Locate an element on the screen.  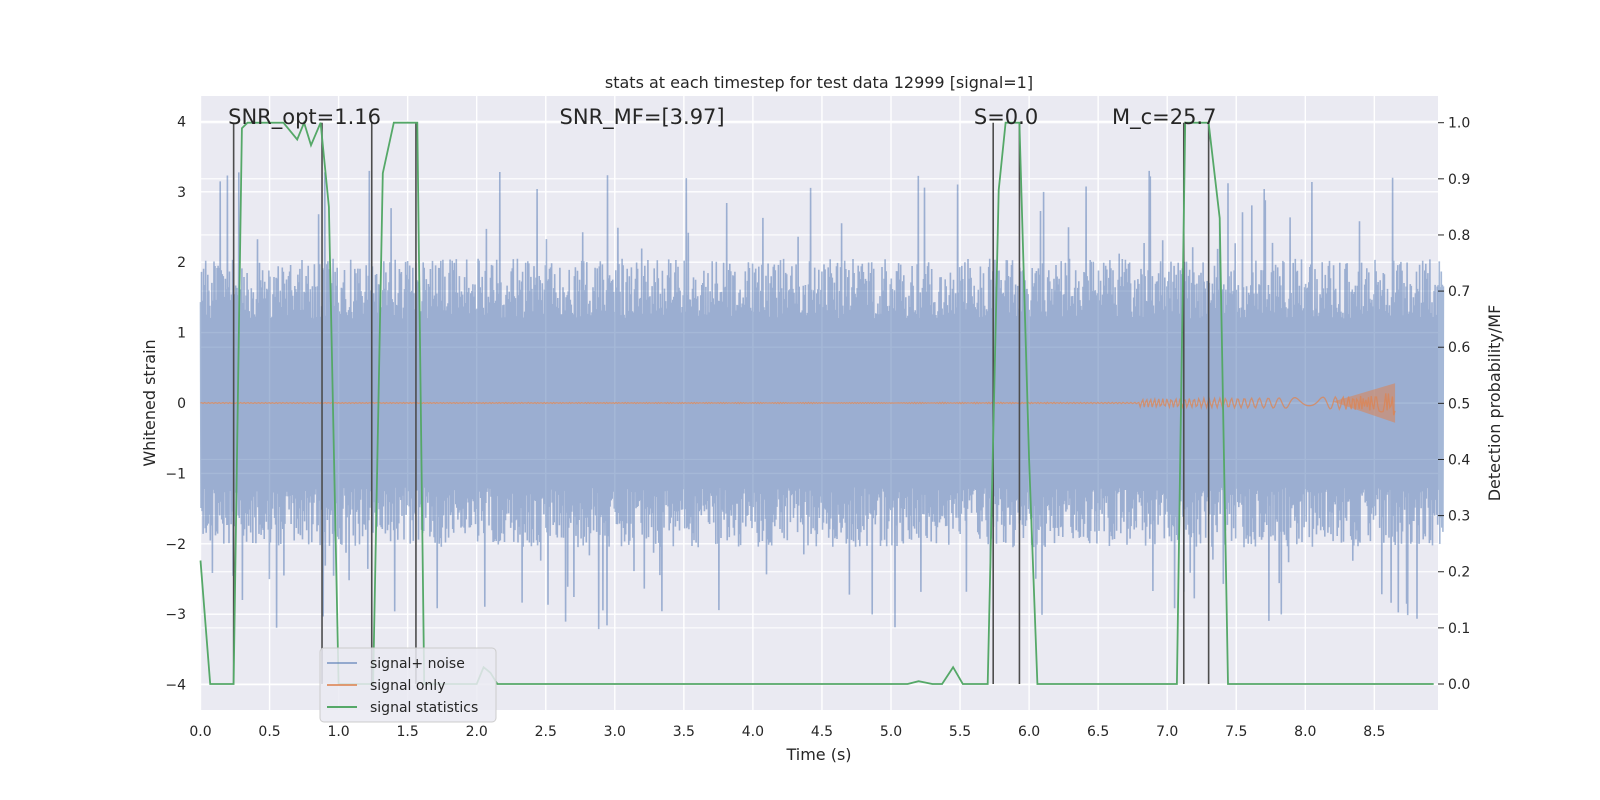
chirp-envelope is located at coordinates (1364, 403).